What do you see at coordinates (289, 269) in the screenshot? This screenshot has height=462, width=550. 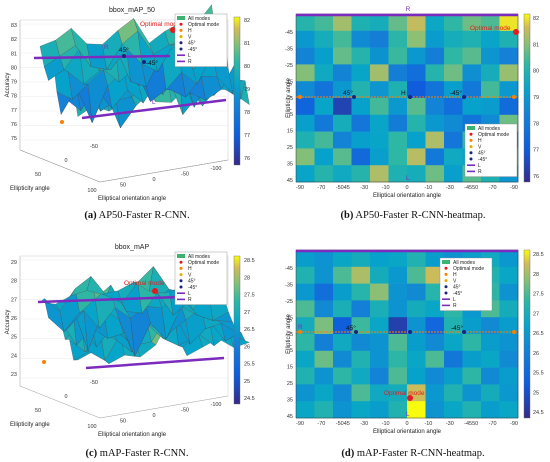 I see `panel-d-y-tick-0: -45` at bounding box center [289, 269].